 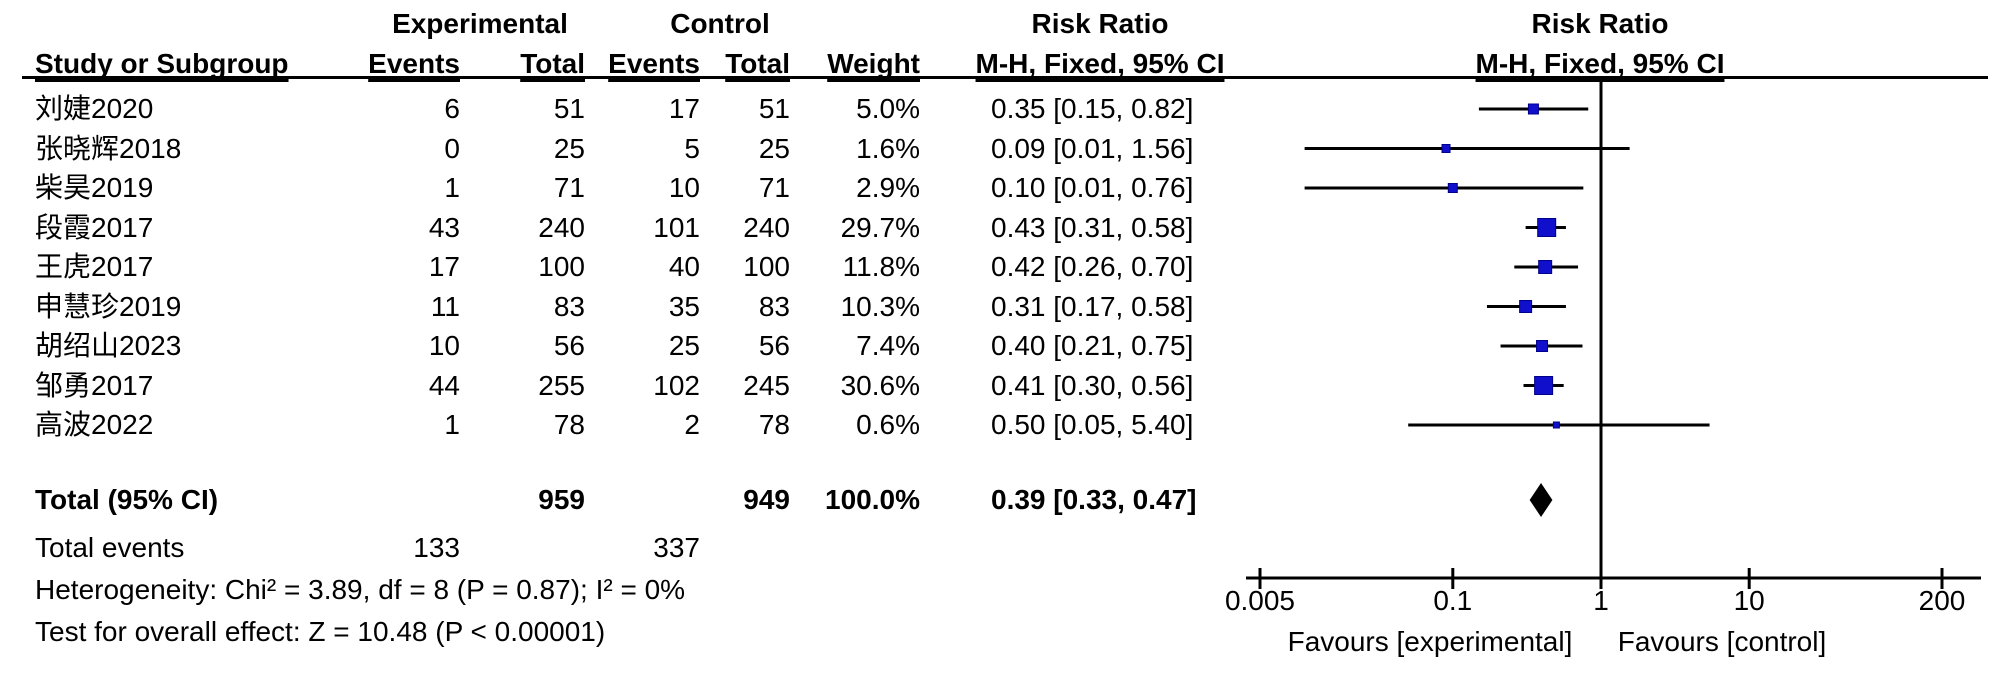 I want to click on total-rr-ci: 0.39 [0.33, 0.47], so click(x=1094, y=499).